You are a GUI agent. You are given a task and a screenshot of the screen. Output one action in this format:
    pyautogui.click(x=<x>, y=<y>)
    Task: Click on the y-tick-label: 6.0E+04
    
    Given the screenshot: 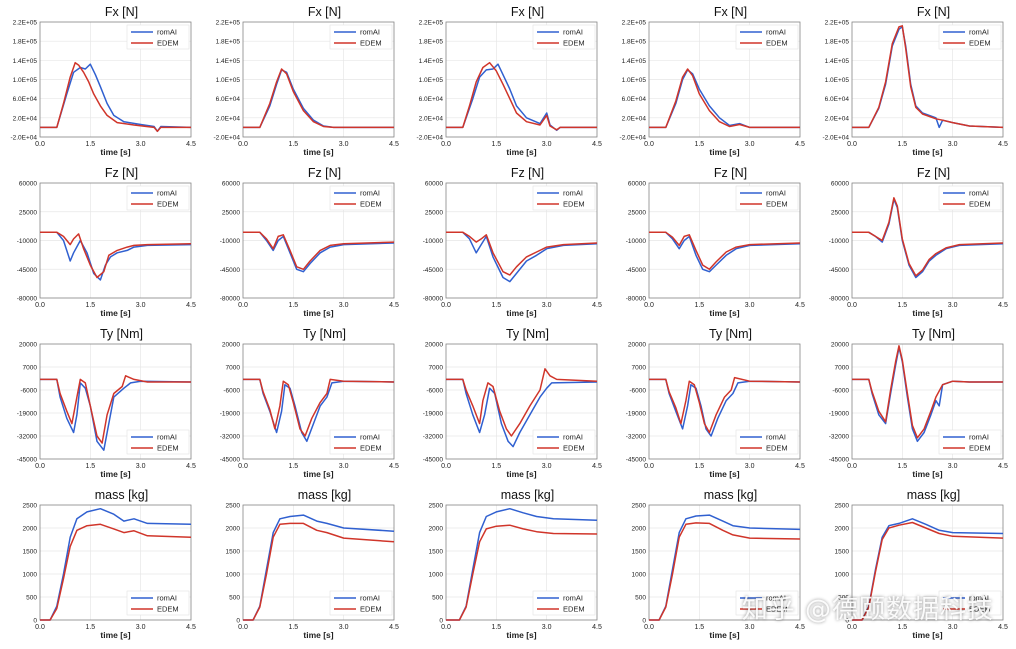 What is the action you would take?
    pyautogui.click(x=634, y=99)
    